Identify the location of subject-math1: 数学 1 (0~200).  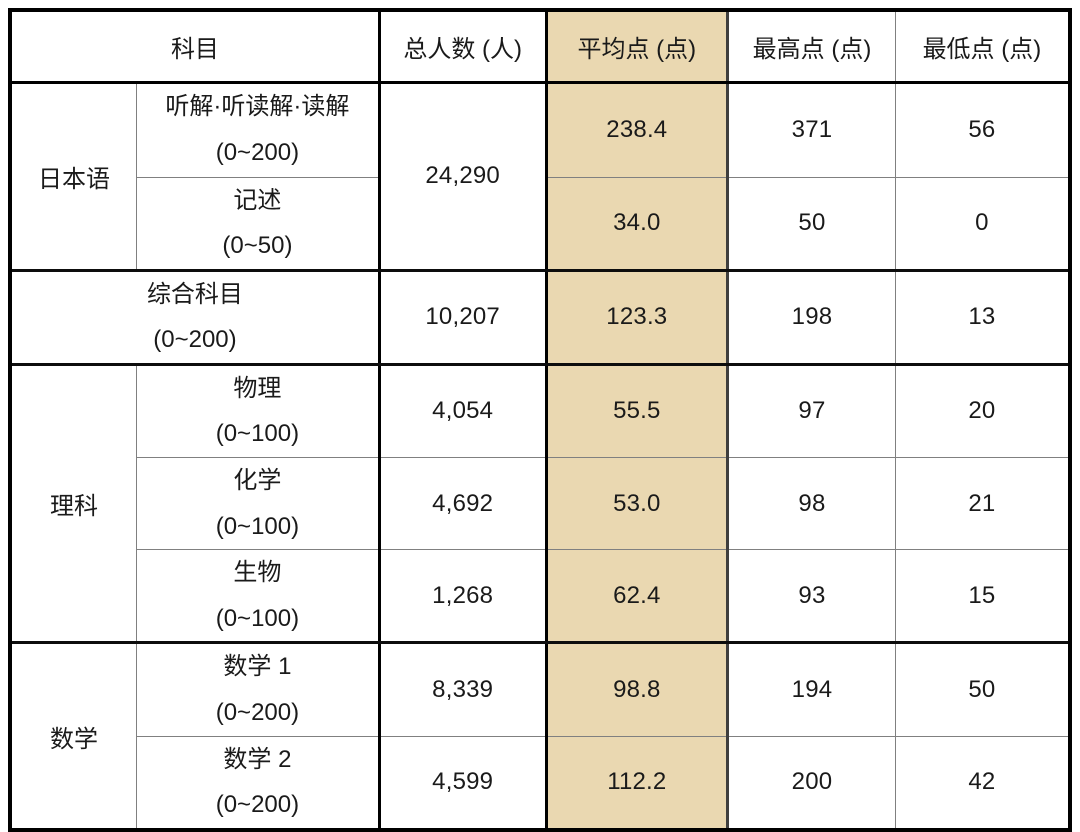
(258, 689).